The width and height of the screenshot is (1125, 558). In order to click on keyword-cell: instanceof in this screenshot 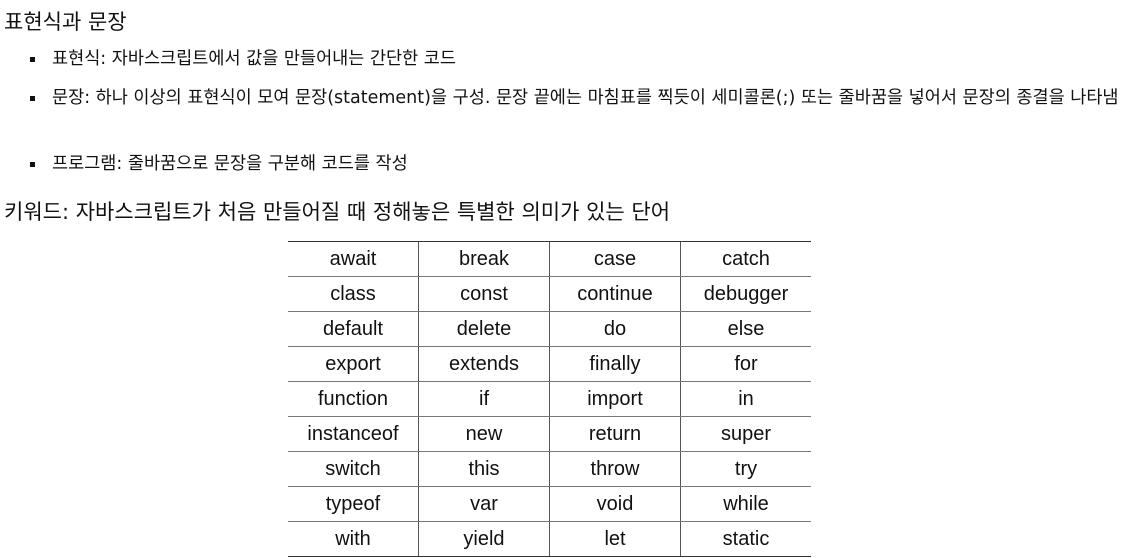, I will do `click(353, 434)`.